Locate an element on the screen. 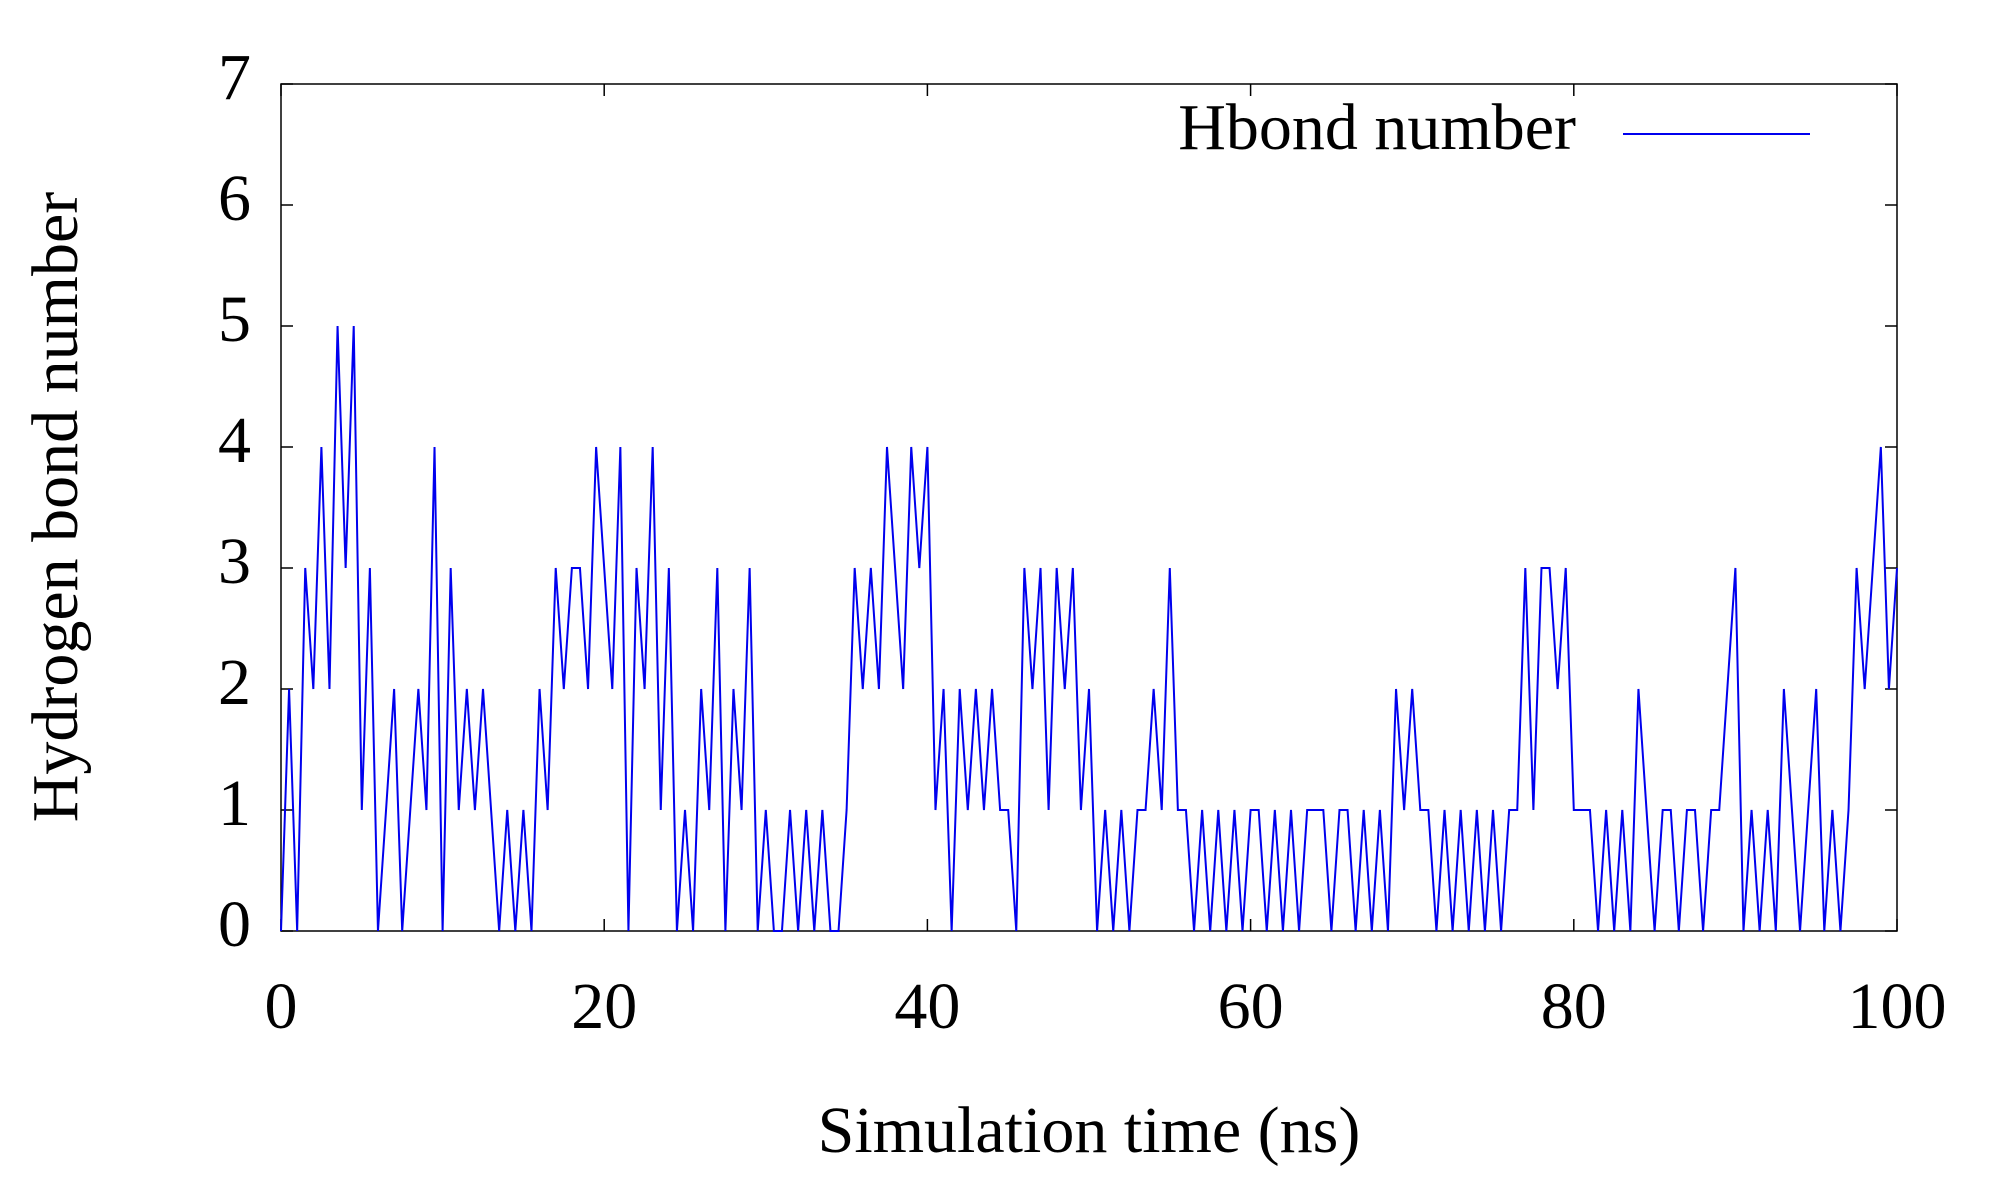  y-axis-label: Hydrogen bond number is located at coordinates (55, 507).